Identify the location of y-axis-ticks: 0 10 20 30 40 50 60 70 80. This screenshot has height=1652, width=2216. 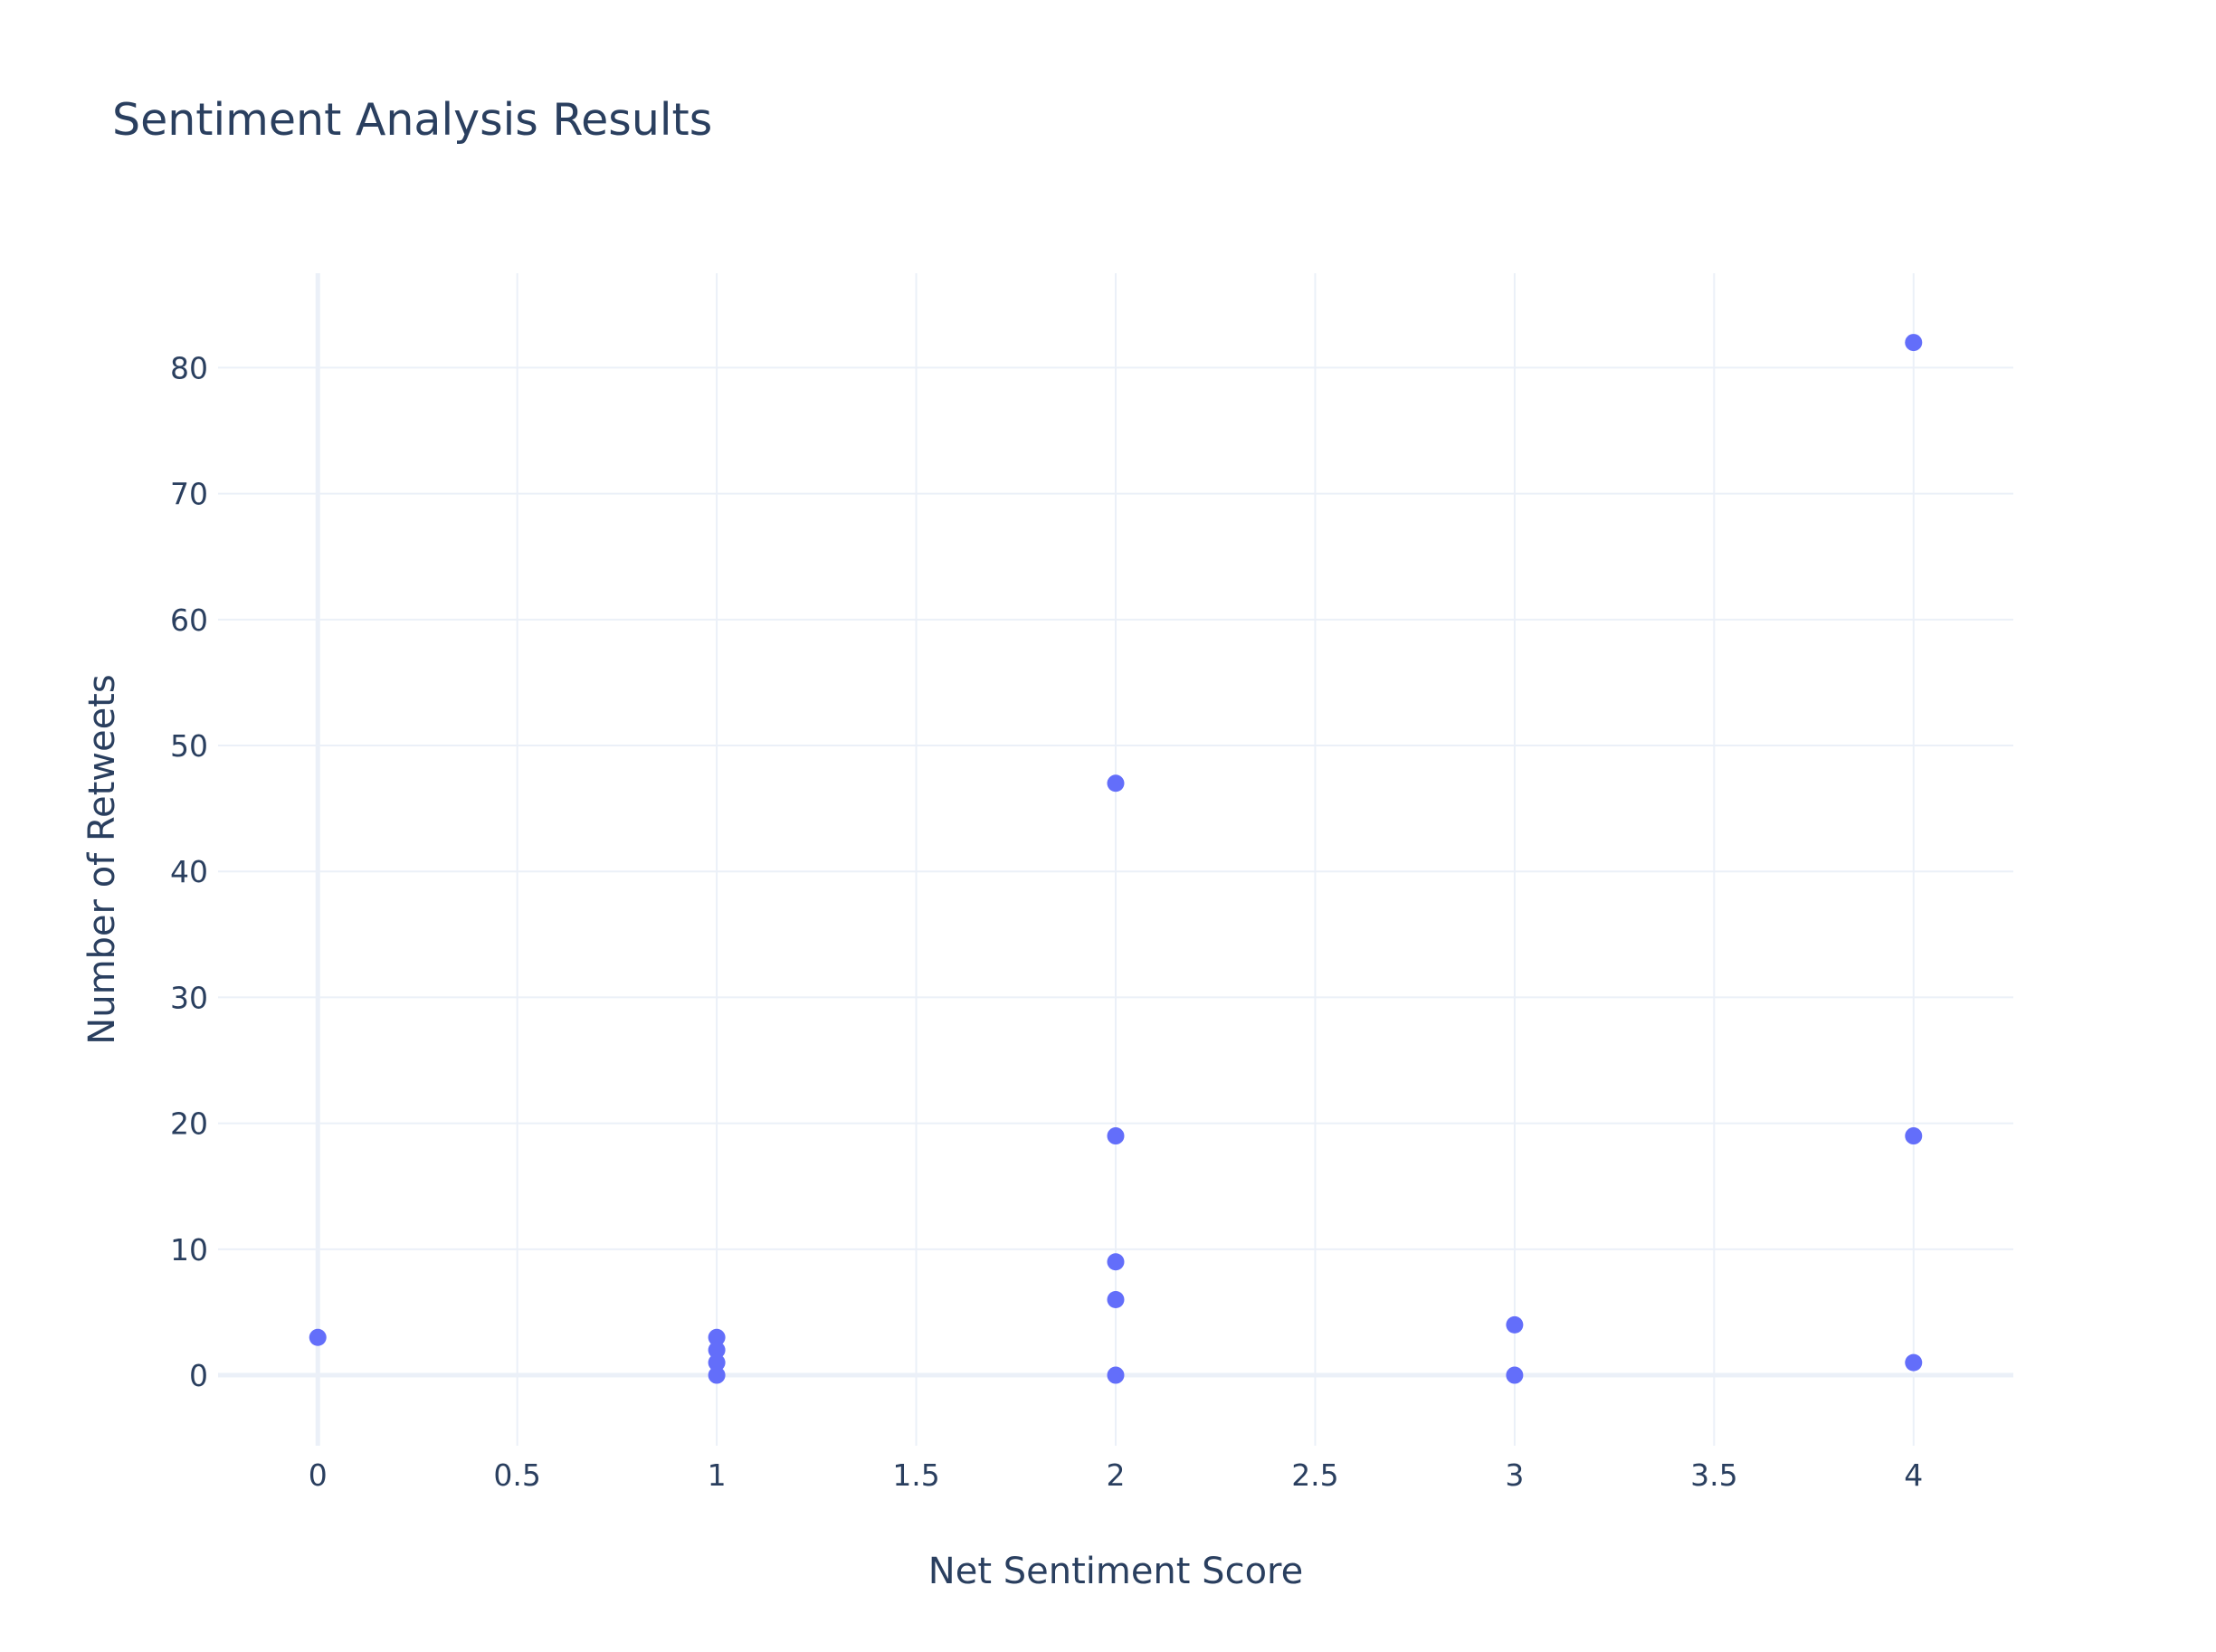
(189, 872).